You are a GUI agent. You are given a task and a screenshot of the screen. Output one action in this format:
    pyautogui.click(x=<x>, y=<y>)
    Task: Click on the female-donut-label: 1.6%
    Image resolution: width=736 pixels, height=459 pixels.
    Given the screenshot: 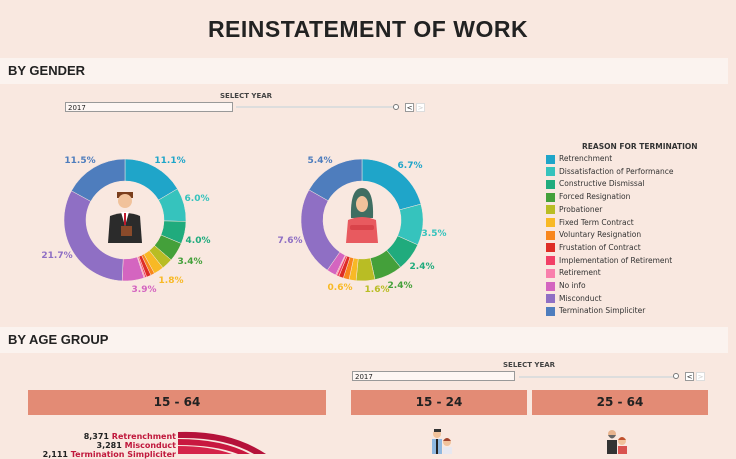 What is the action you would take?
    pyautogui.click(x=377, y=290)
    